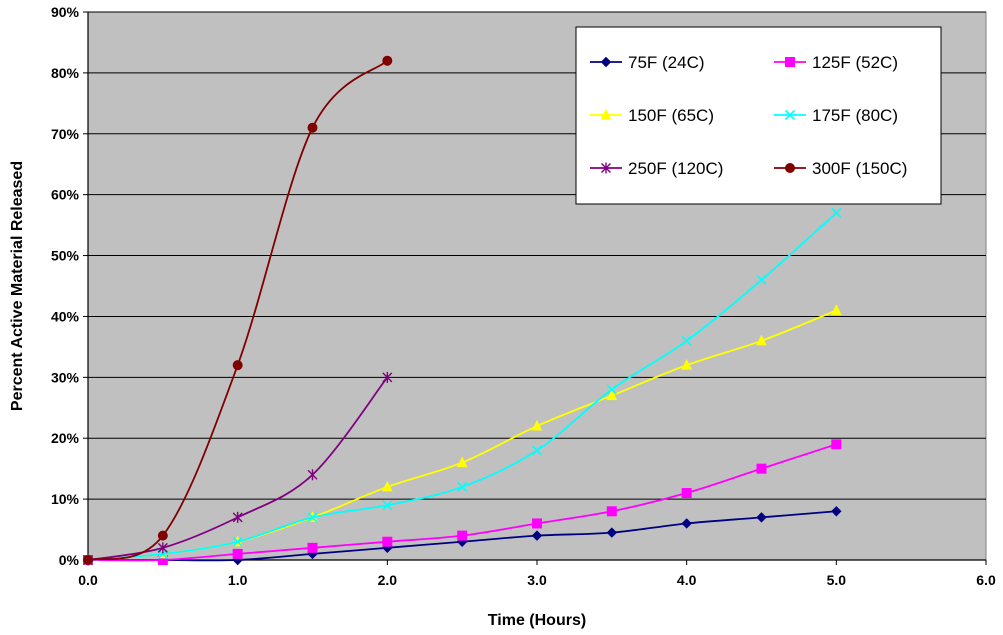 The image size is (1003, 635). I want to click on legend-item: 125F (52C), so click(836, 62).